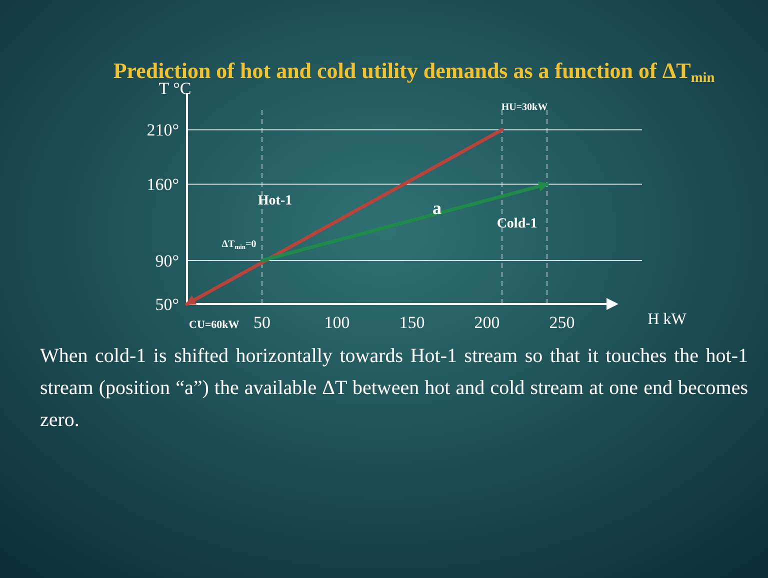 This screenshot has height=578, width=768. What do you see at coordinates (487, 322) in the screenshot?
I see `x-tick-label: 200` at bounding box center [487, 322].